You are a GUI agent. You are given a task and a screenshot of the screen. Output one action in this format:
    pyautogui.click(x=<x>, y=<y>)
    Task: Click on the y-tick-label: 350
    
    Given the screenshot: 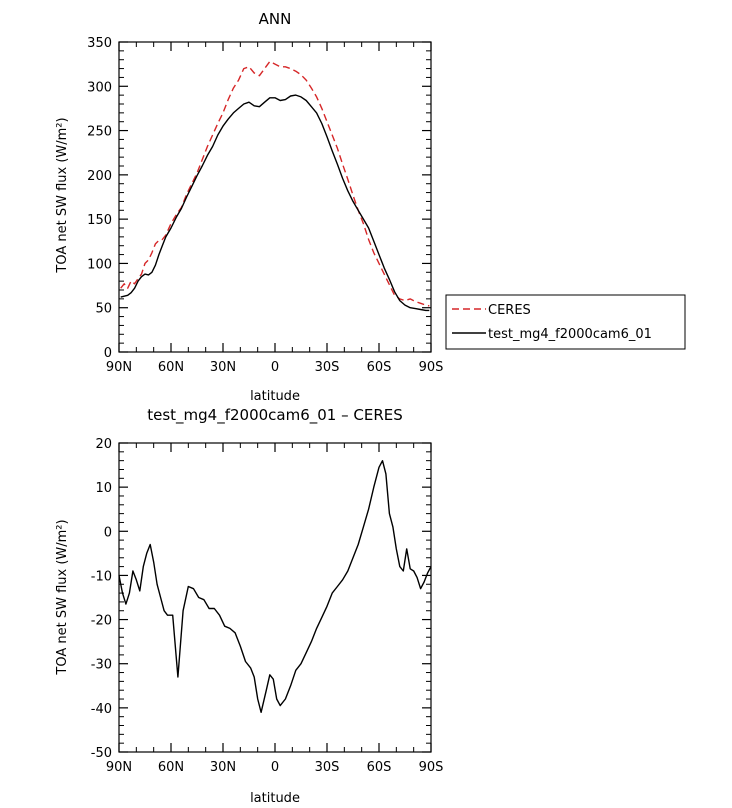 What is the action you would take?
    pyautogui.click(x=99, y=43)
    